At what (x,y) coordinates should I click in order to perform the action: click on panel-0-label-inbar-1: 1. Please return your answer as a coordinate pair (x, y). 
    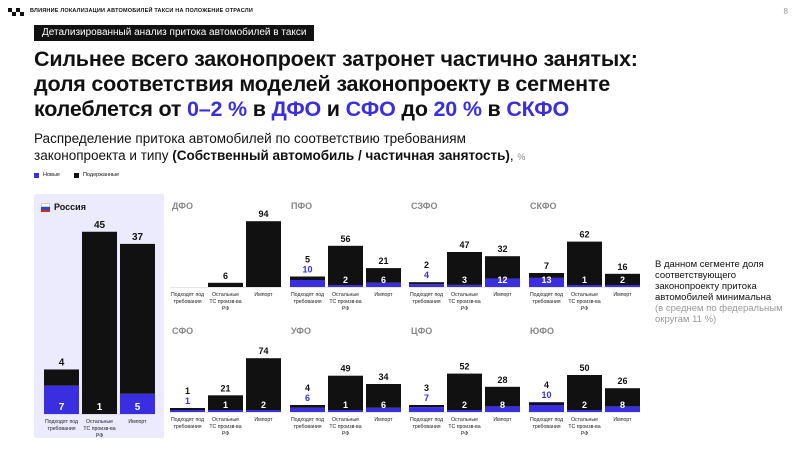
    Looking at the image, I should click on (100, 407).